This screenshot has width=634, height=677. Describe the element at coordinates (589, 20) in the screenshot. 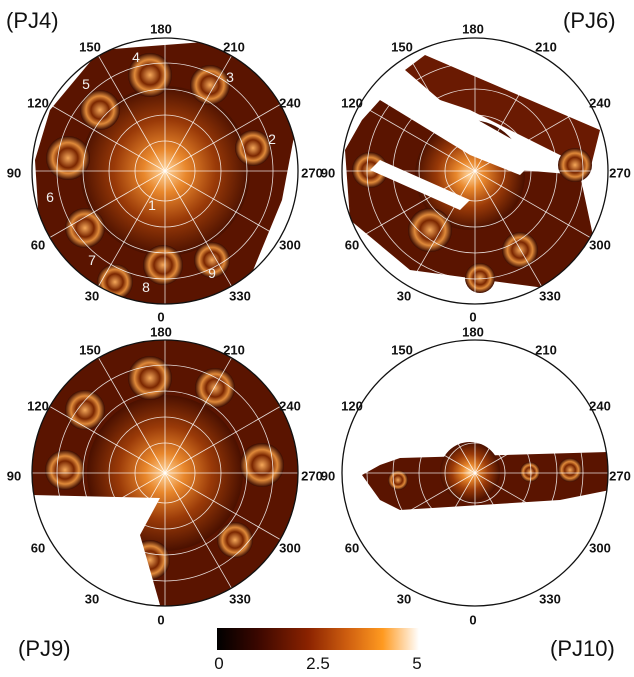

I see `panel-label-pj6: (PJ6)` at that location.